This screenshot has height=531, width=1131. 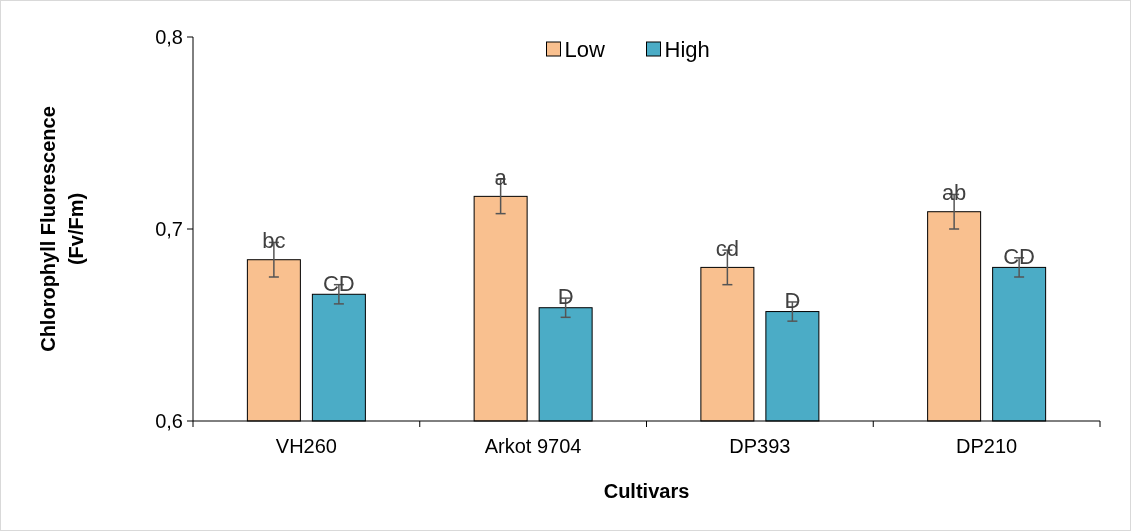 I want to click on x-tick-label: DP393, so click(x=760, y=446).